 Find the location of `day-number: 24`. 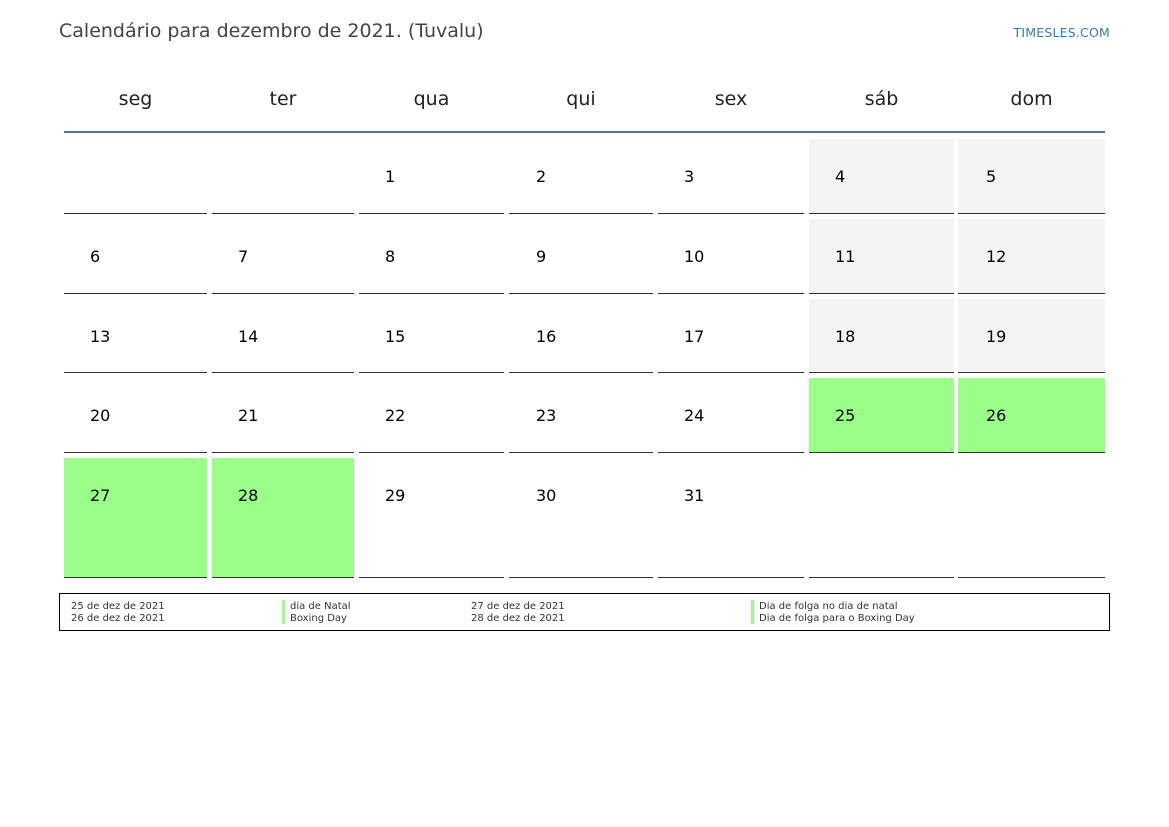

day-number: 24 is located at coordinates (694, 415).